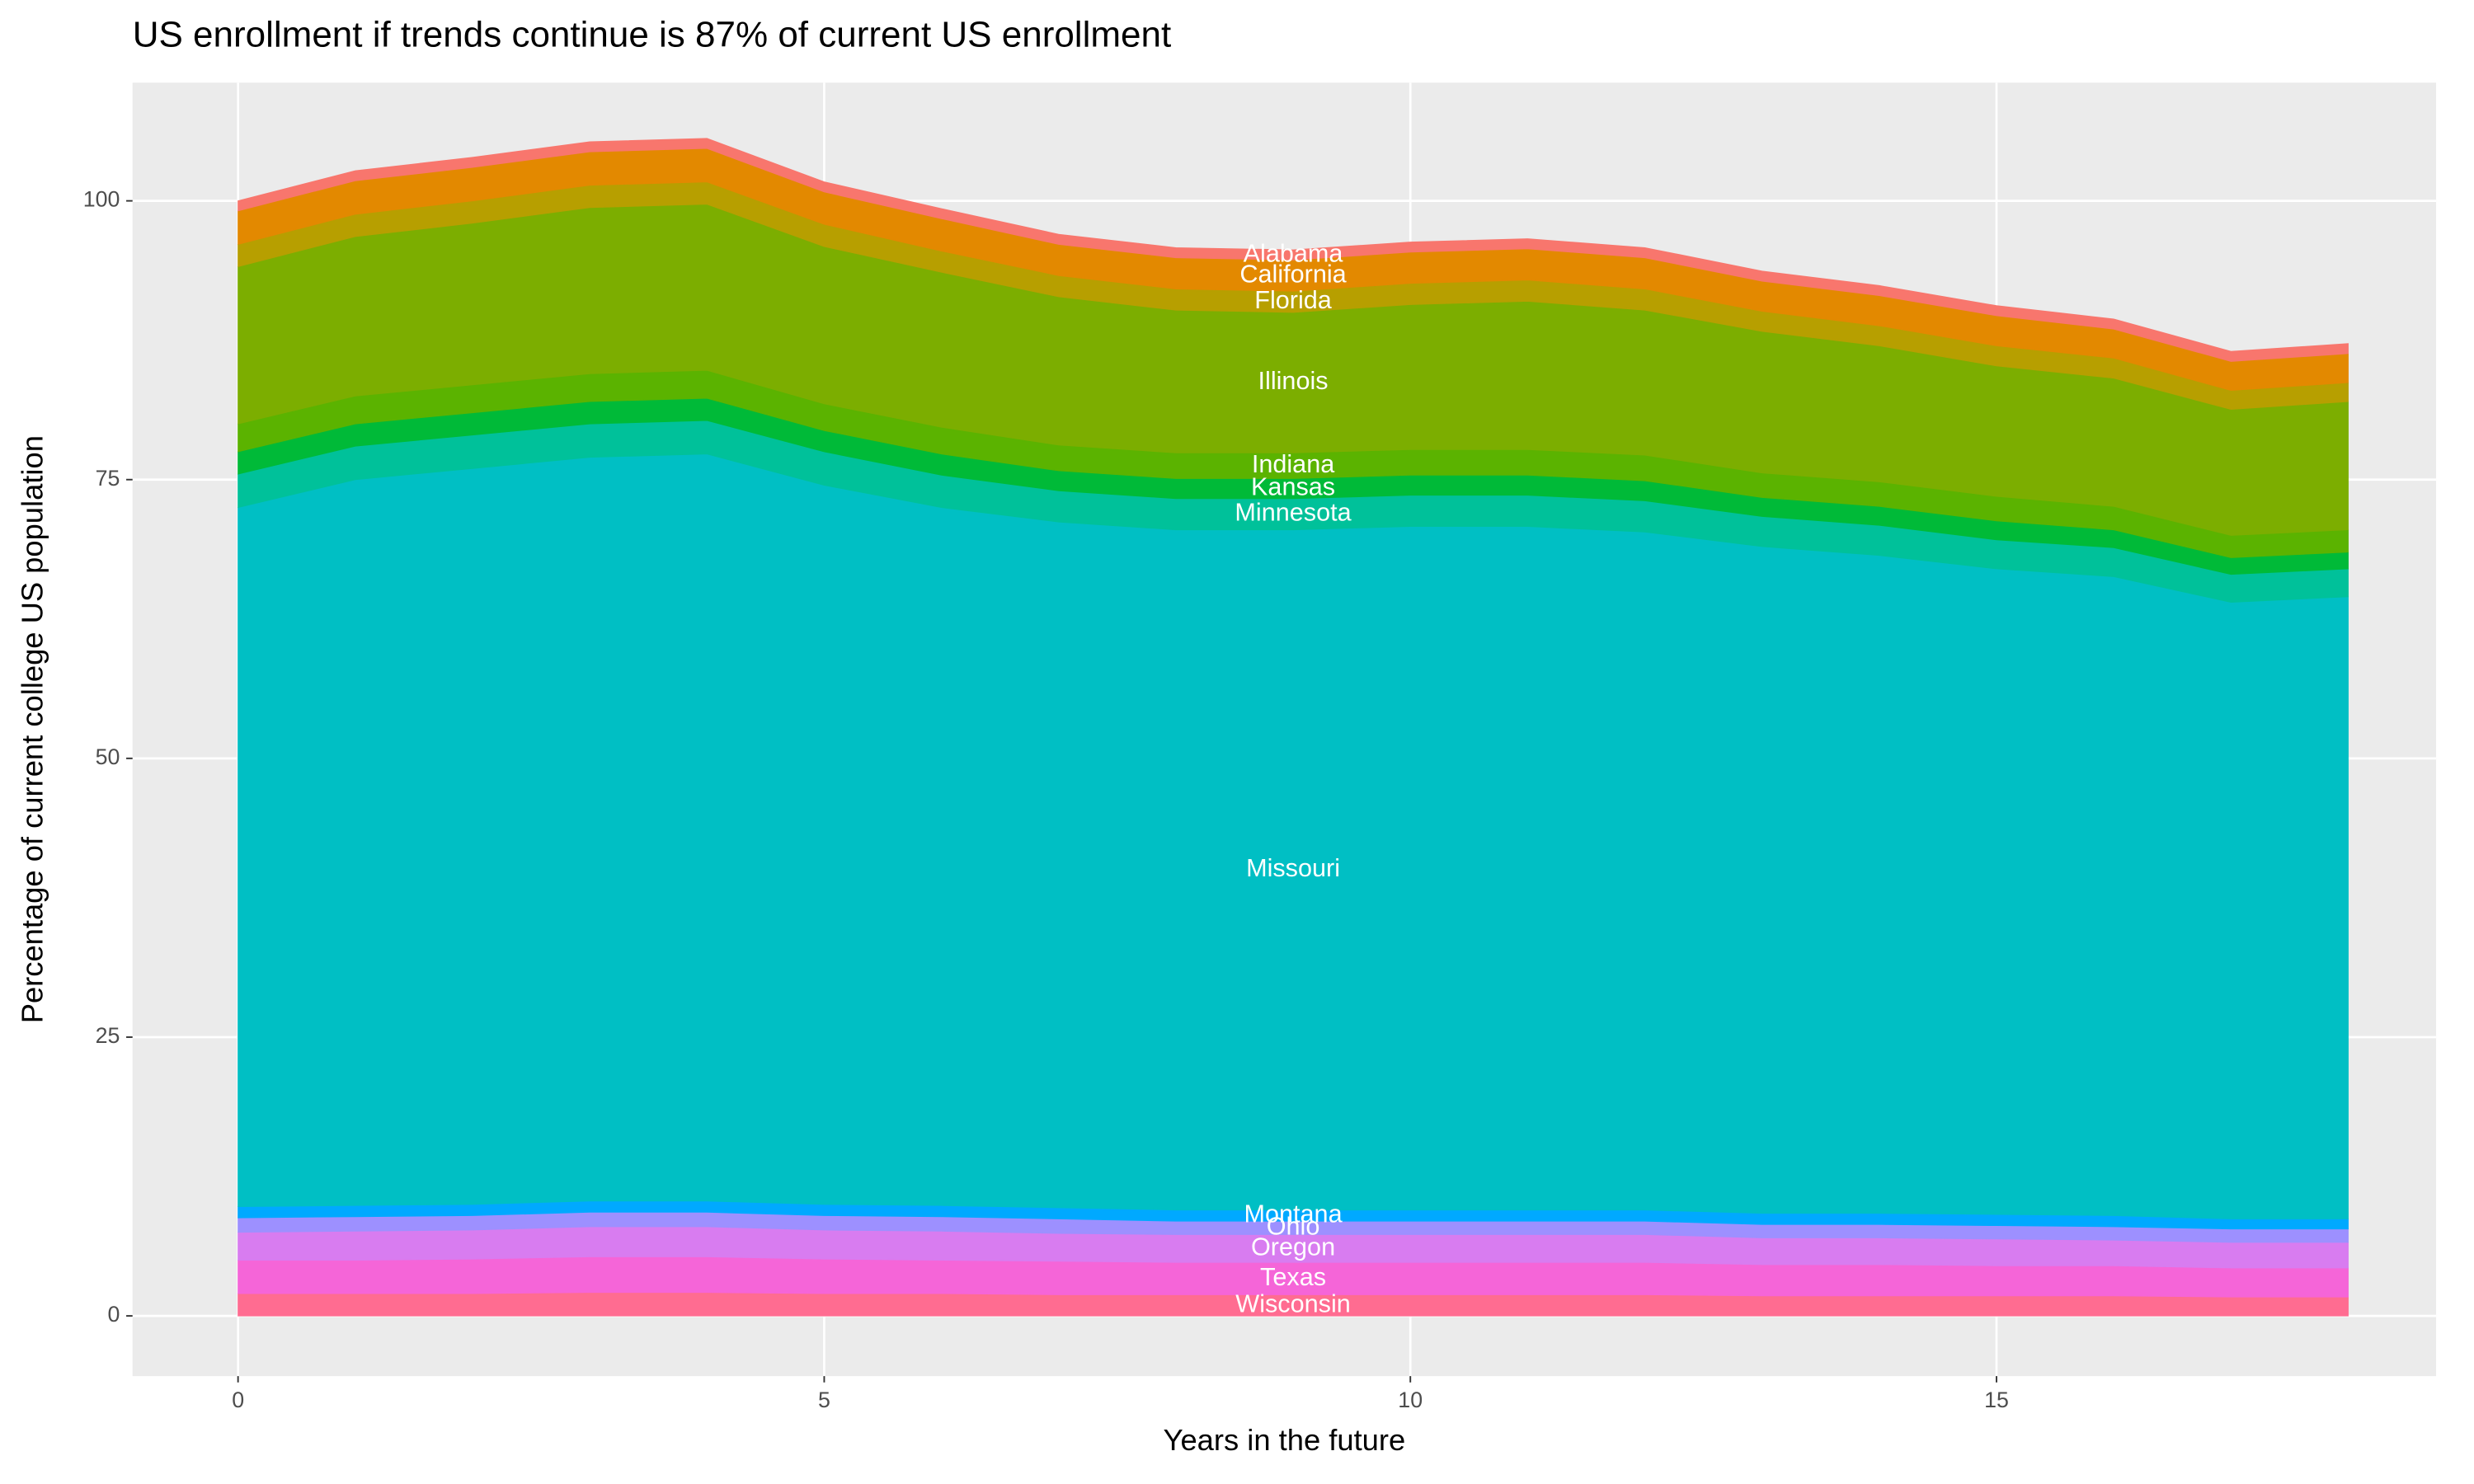 Image resolution: width=2474 pixels, height=1484 pixels. Describe the element at coordinates (1293, 1277) in the screenshot. I see `series-label: Texas` at that location.